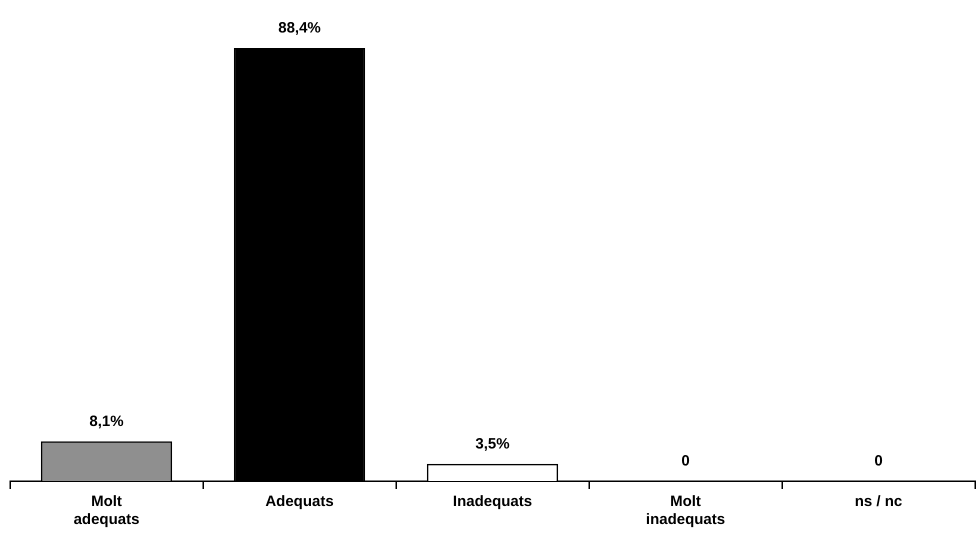  What do you see at coordinates (107, 510) in the screenshot?
I see `x-tick-label: Molt adequats` at bounding box center [107, 510].